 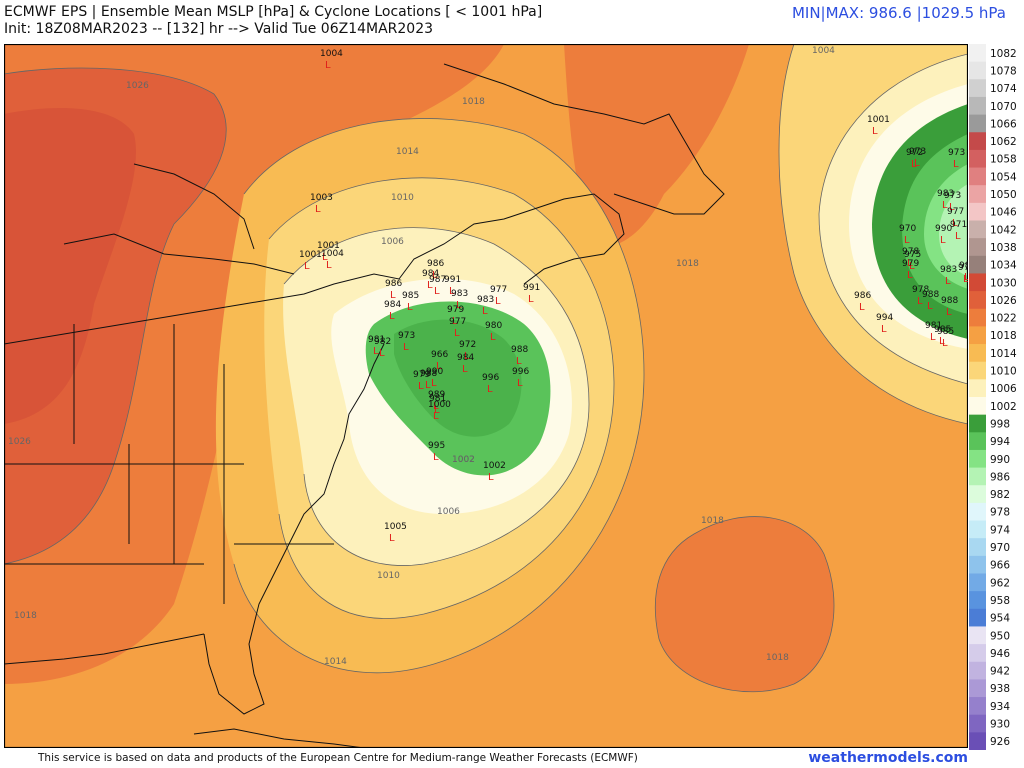 What do you see at coordinates (888, 758) in the screenshot?
I see `brand-link: weathermodels.com` at bounding box center [888, 758].